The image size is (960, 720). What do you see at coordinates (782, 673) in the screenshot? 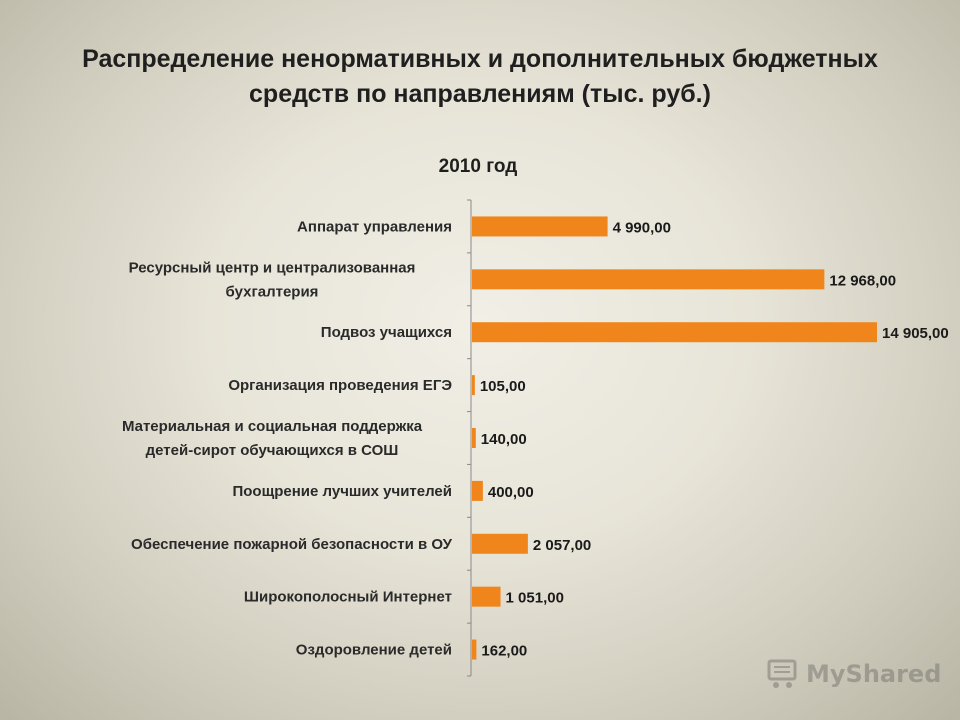
I see `shopping-cart-icon` at bounding box center [782, 673].